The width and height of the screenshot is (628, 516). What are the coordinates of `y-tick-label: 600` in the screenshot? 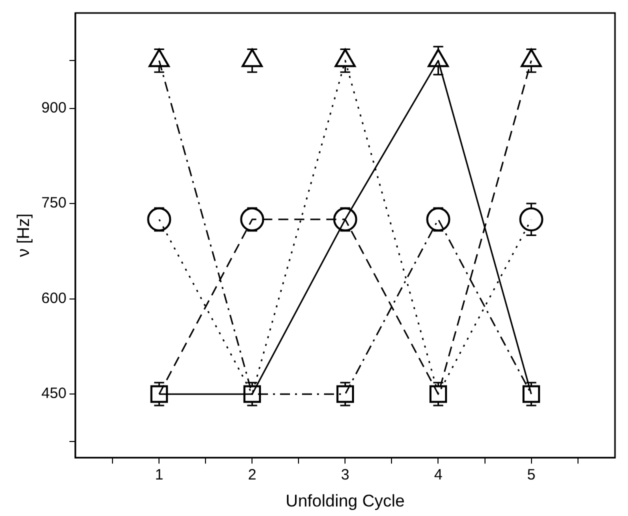 It's located at (53, 298).